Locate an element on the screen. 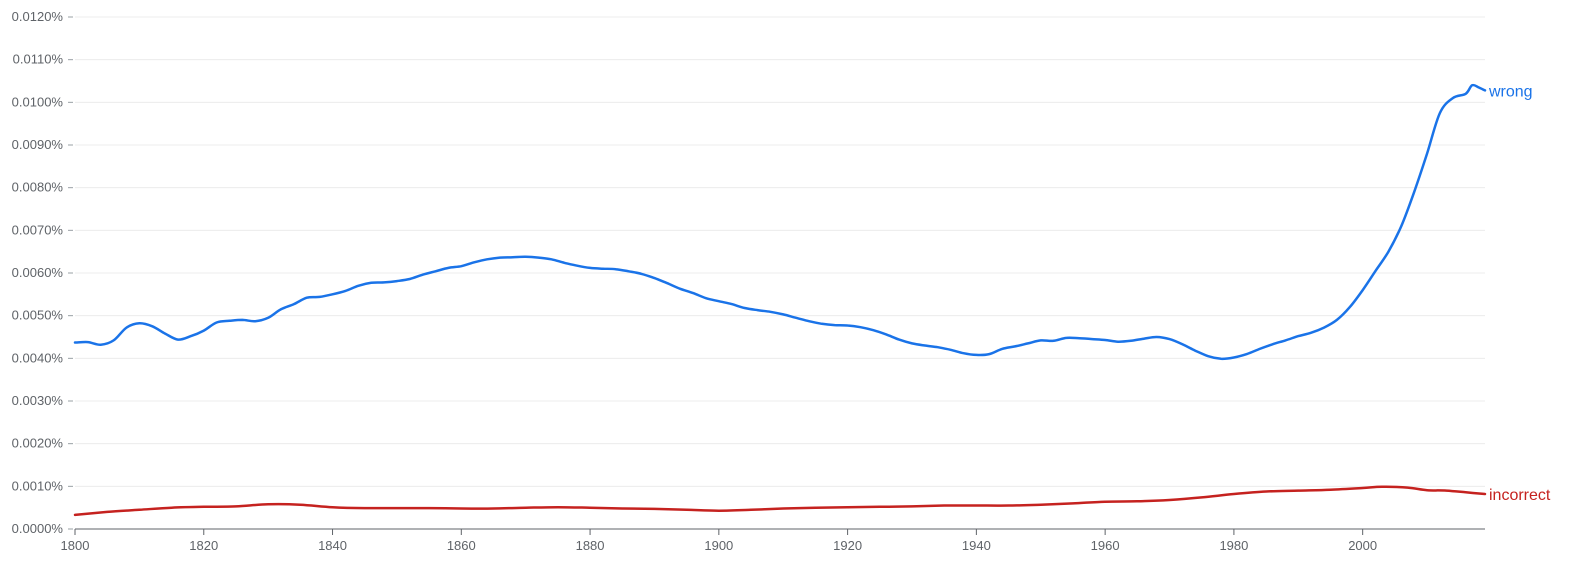 Image resolution: width=1582 pixels, height=566 pixels. y-tick-label: 0.0110% is located at coordinates (38, 59).